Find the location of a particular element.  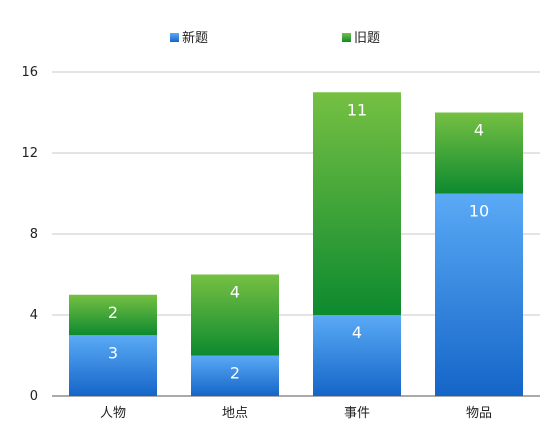

x-tick-label: 地点 is located at coordinates (235, 413).